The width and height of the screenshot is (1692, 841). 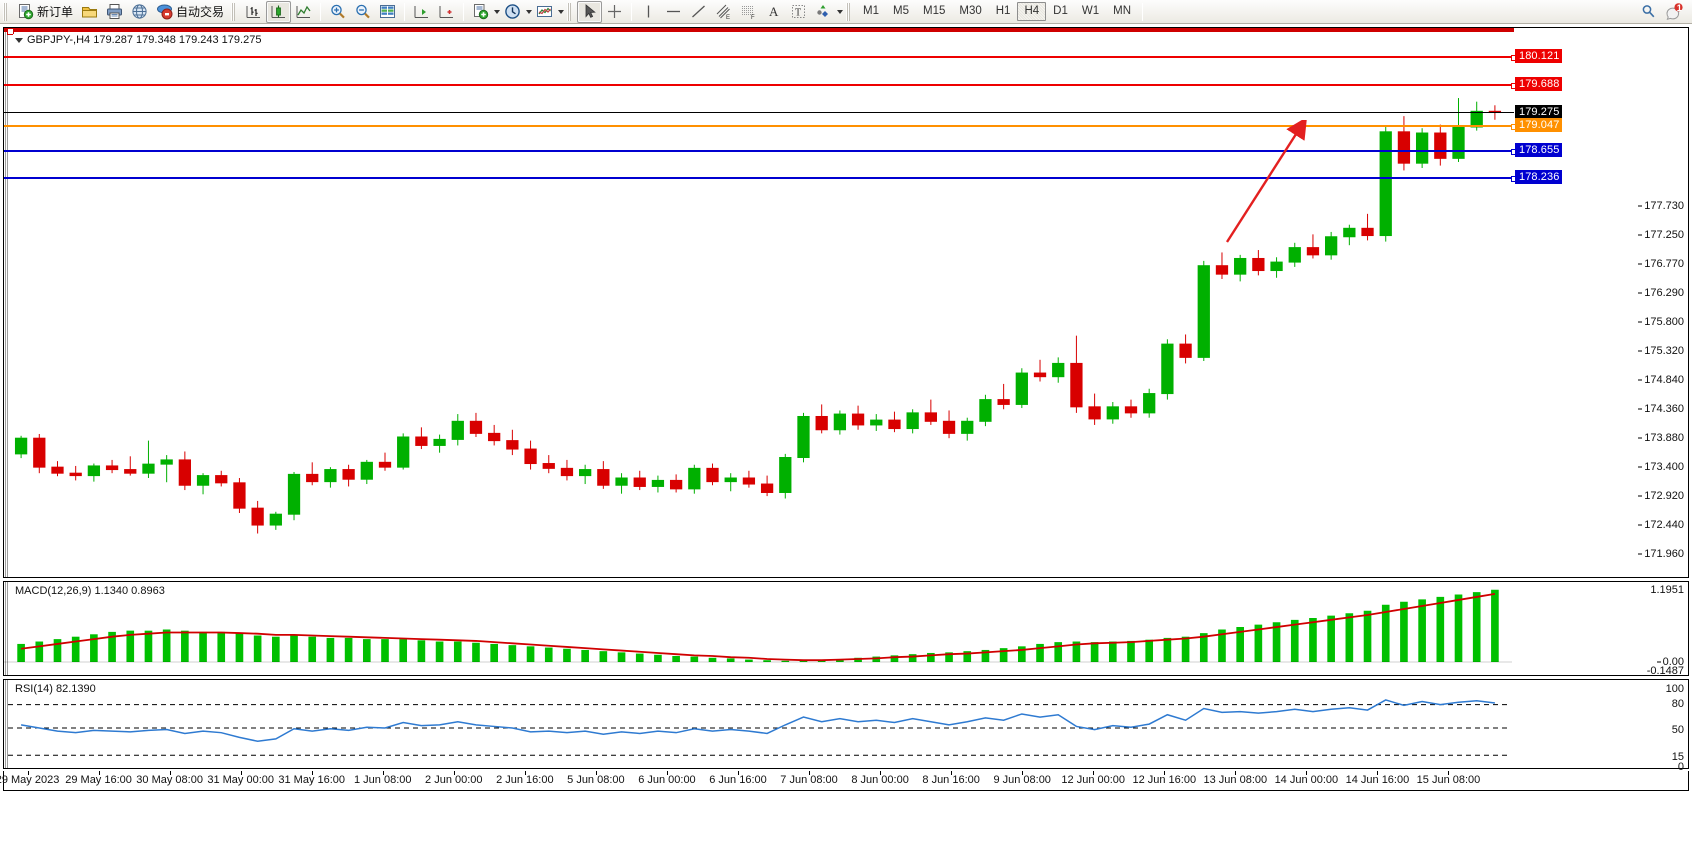 I want to click on bar-chart-button, so click(x=253, y=12).